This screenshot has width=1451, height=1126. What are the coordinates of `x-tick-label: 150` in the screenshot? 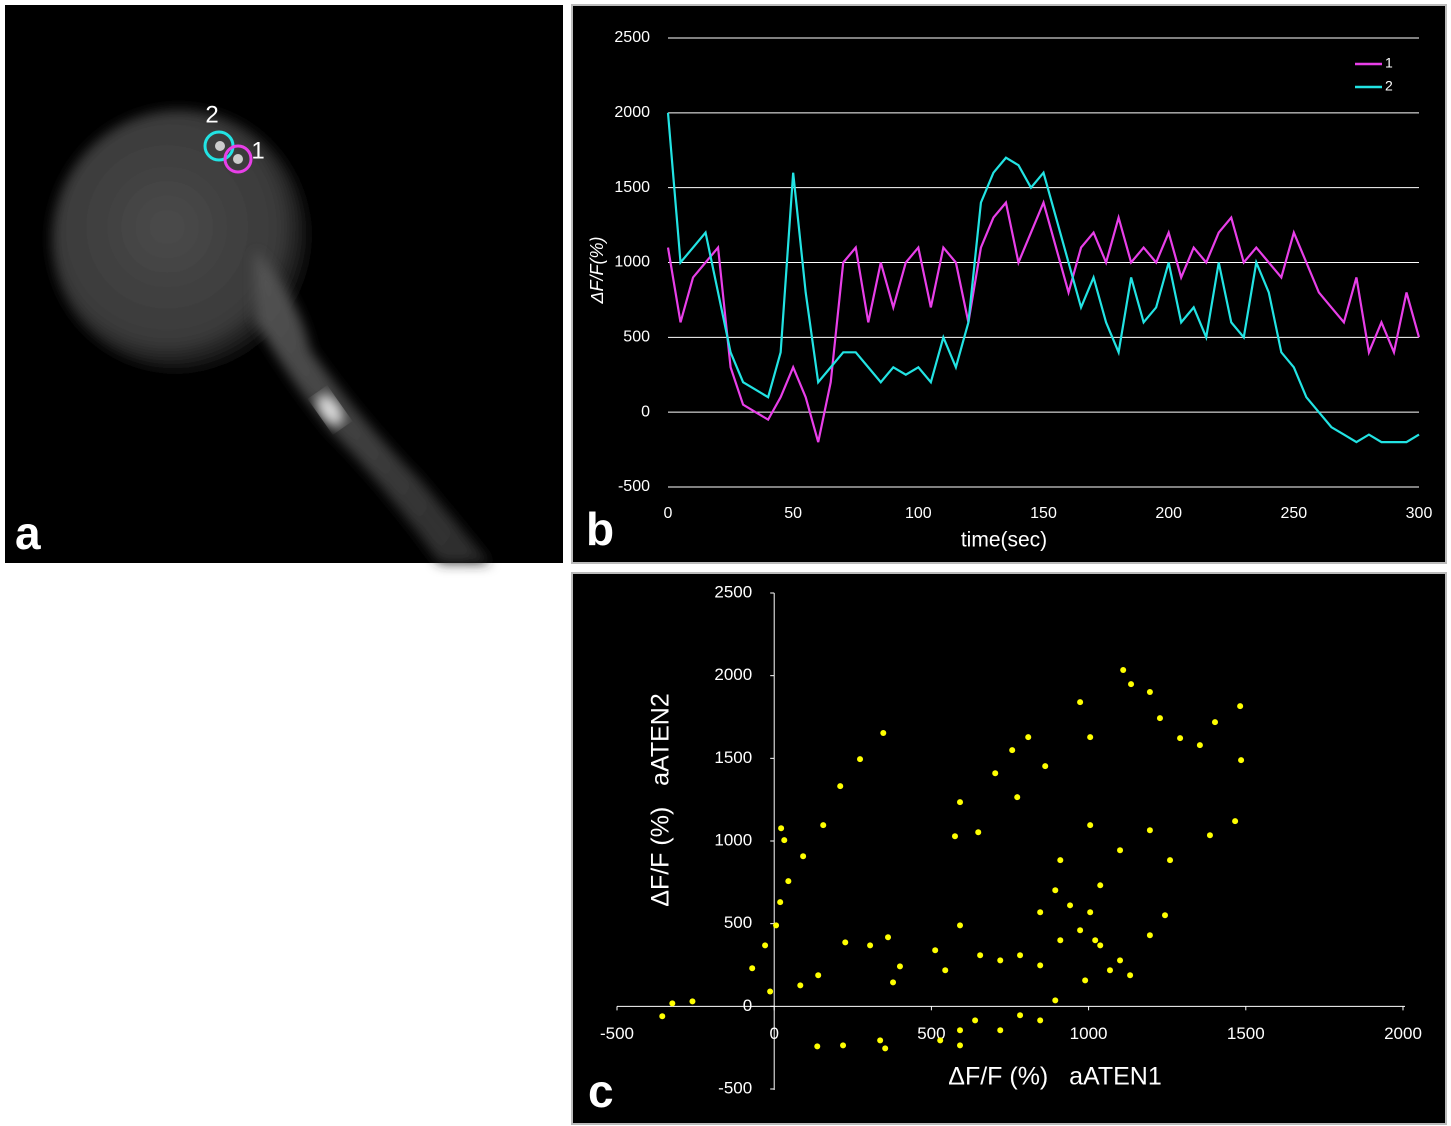 It's located at (1043, 513).